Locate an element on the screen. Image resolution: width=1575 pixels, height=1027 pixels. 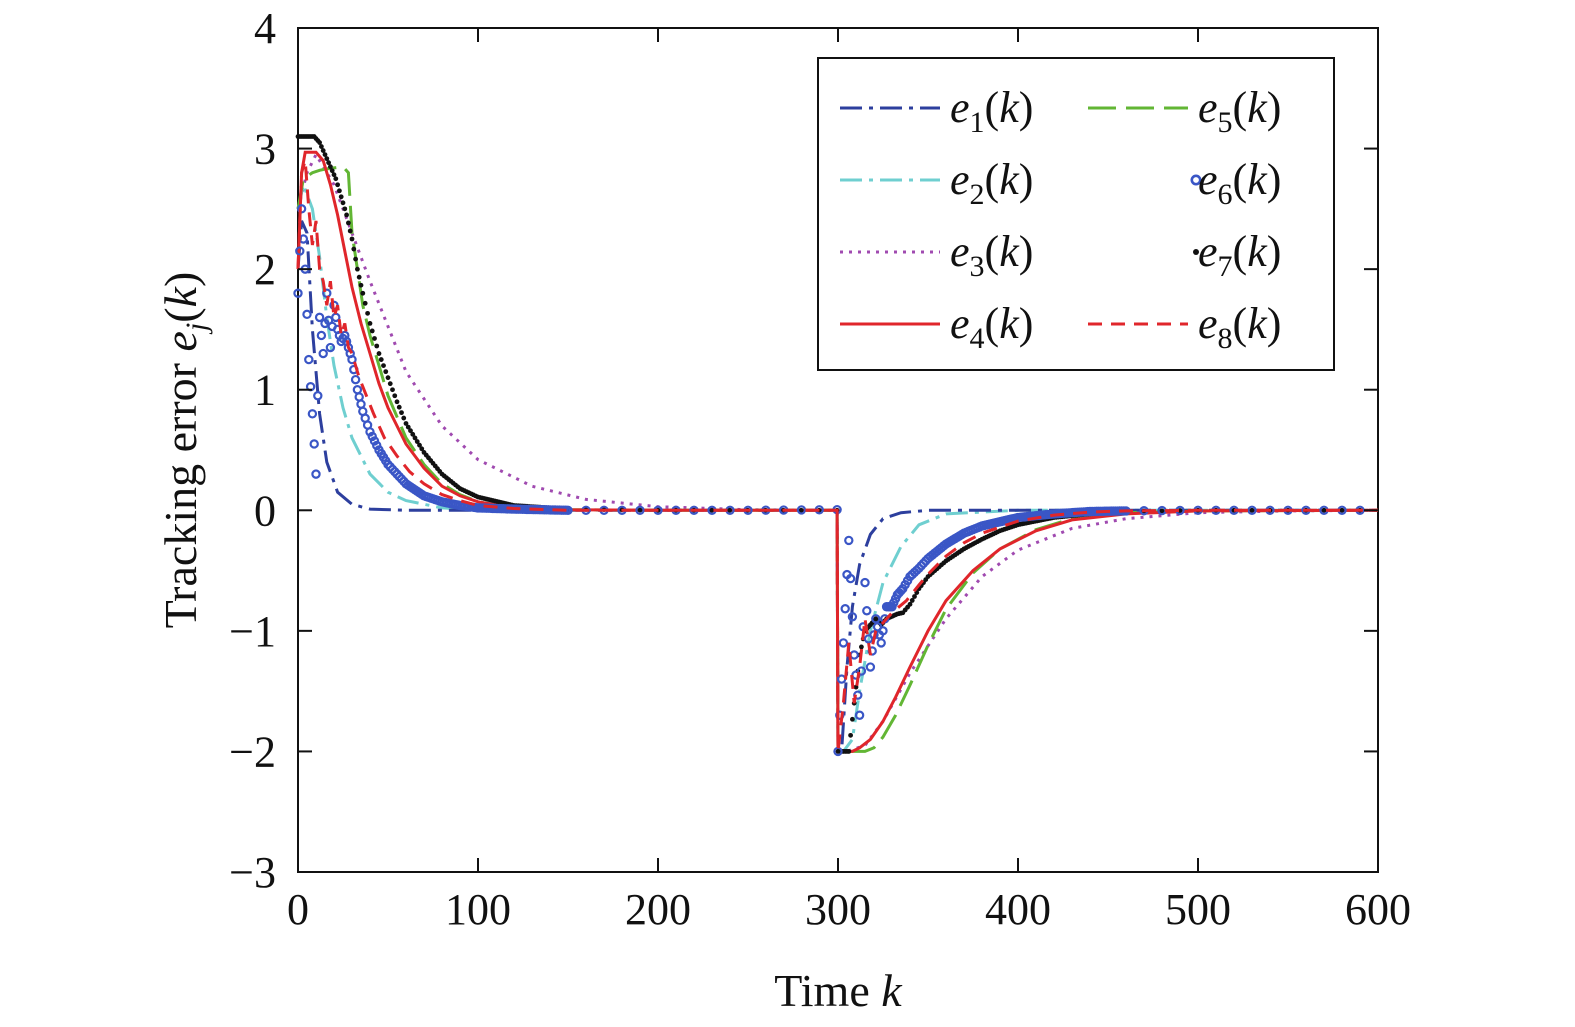
x-tick-label: 100 is located at coordinates (478, 909).